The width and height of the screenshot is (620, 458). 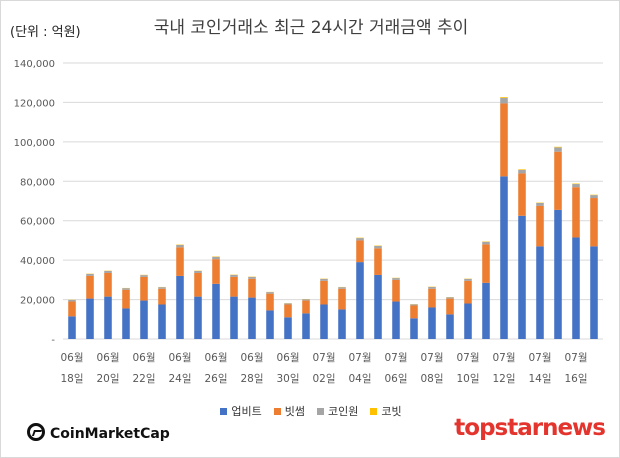 What do you see at coordinates (503, 378) in the screenshot?
I see `x-tick-label-day: 12일` at bounding box center [503, 378].